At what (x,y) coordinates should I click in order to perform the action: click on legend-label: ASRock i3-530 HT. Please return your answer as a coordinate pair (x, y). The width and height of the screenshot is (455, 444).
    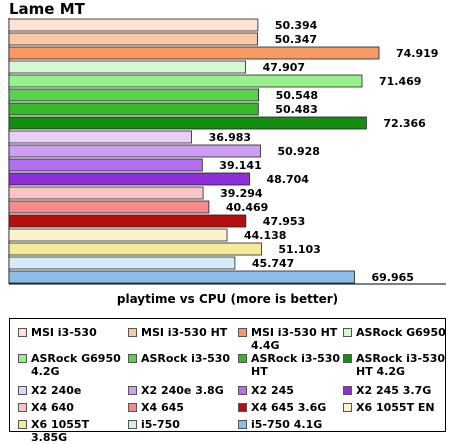
    Looking at the image, I should click on (296, 365).